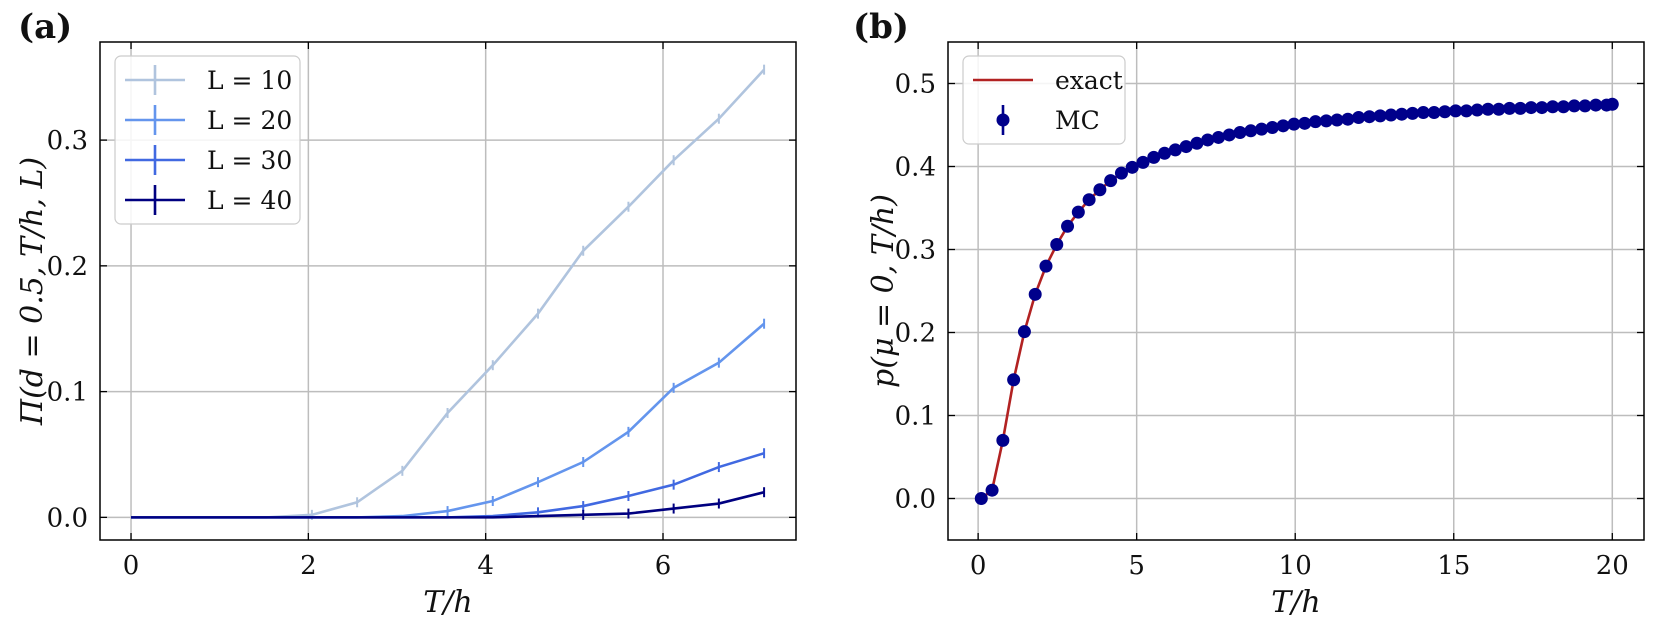 The width and height of the screenshot is (1661, 620). Describe the element at coordinates (881, 27) in the screenshot. I see `panel-label: (b)` at that location.